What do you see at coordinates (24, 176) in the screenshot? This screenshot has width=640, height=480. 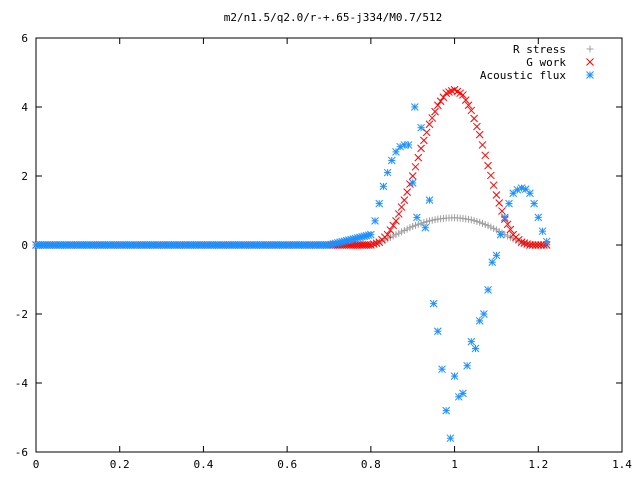 I see `y-tick-label: 2` at bounding box center [24, 176].